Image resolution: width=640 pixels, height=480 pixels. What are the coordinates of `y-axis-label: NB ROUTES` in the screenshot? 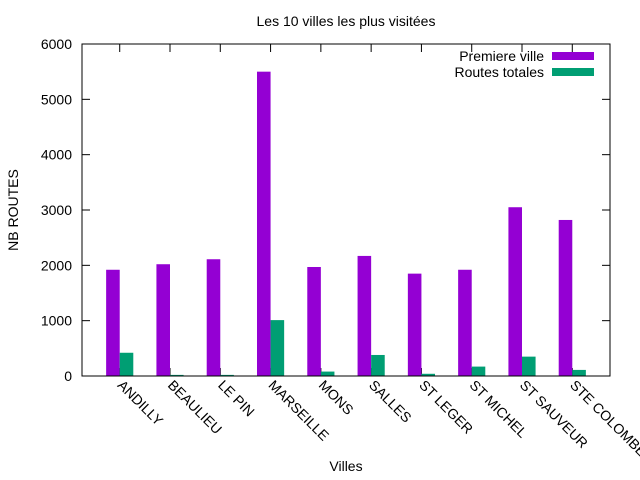 It's located at (13, 210).